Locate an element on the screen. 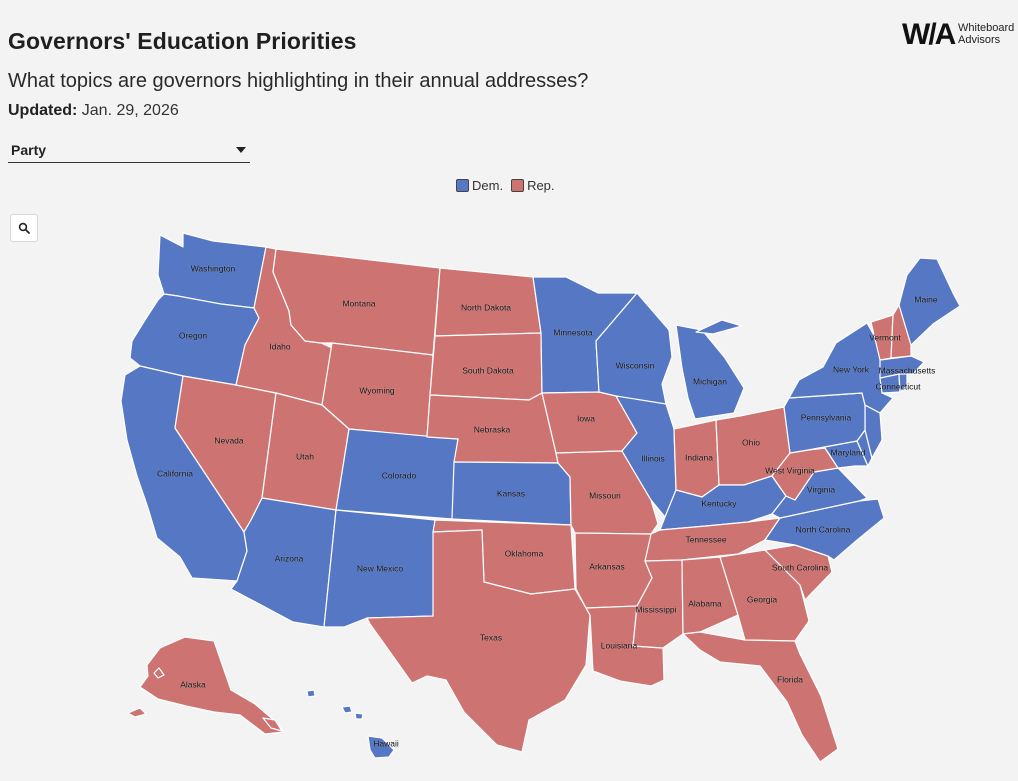  state-mi is located at coordinates (710, 372).